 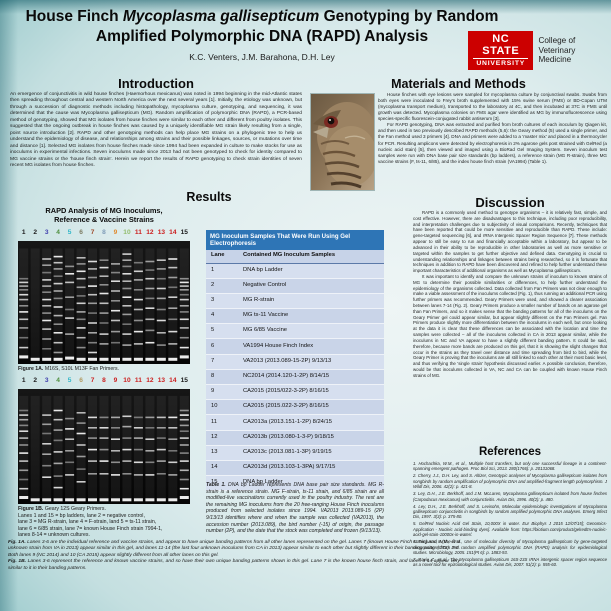 I want to click on title-species: Mycoplasma gallisepticum, so click(x=221, y=16).